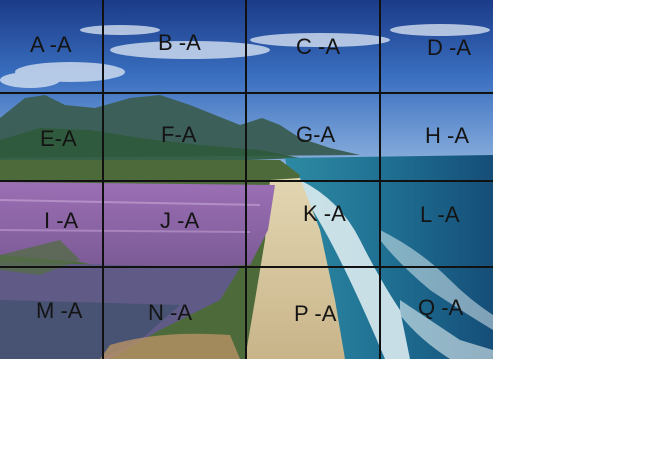 The image size is (649, 459). What do you see at coordinates (245, 56) in the screenshot?
I see `clouds` at bounding box center [245, 56].